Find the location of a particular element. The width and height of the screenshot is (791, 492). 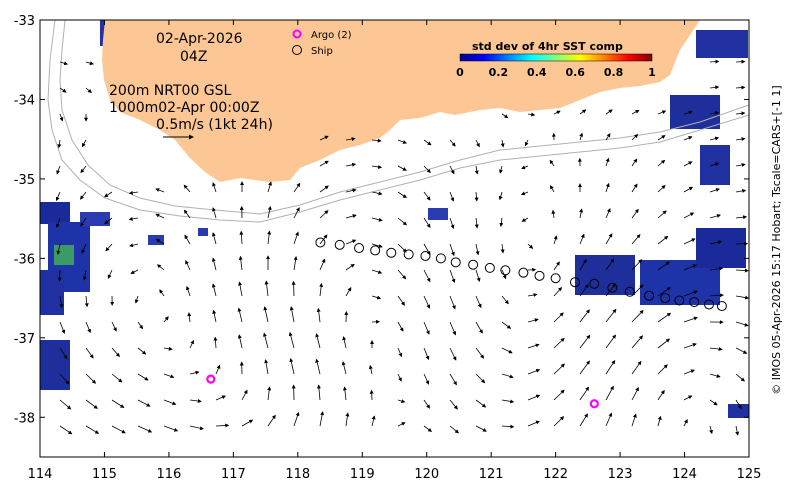

scale-label: 0.5m/s (1kt 24h) is located at coordinates (214, 125).